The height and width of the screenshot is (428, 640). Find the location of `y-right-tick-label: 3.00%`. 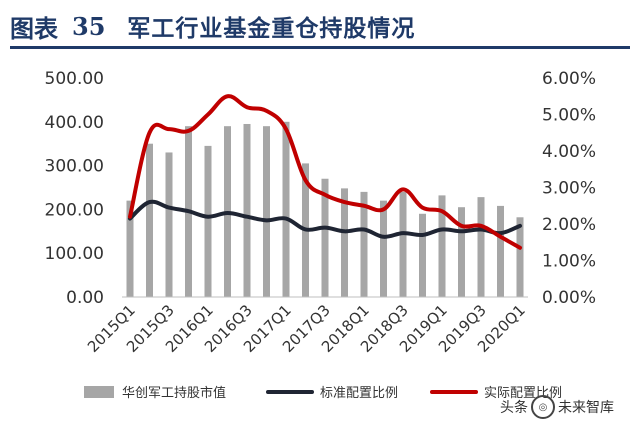

y-right-tick-label: 3.00% is located at coordinates (569, 189).